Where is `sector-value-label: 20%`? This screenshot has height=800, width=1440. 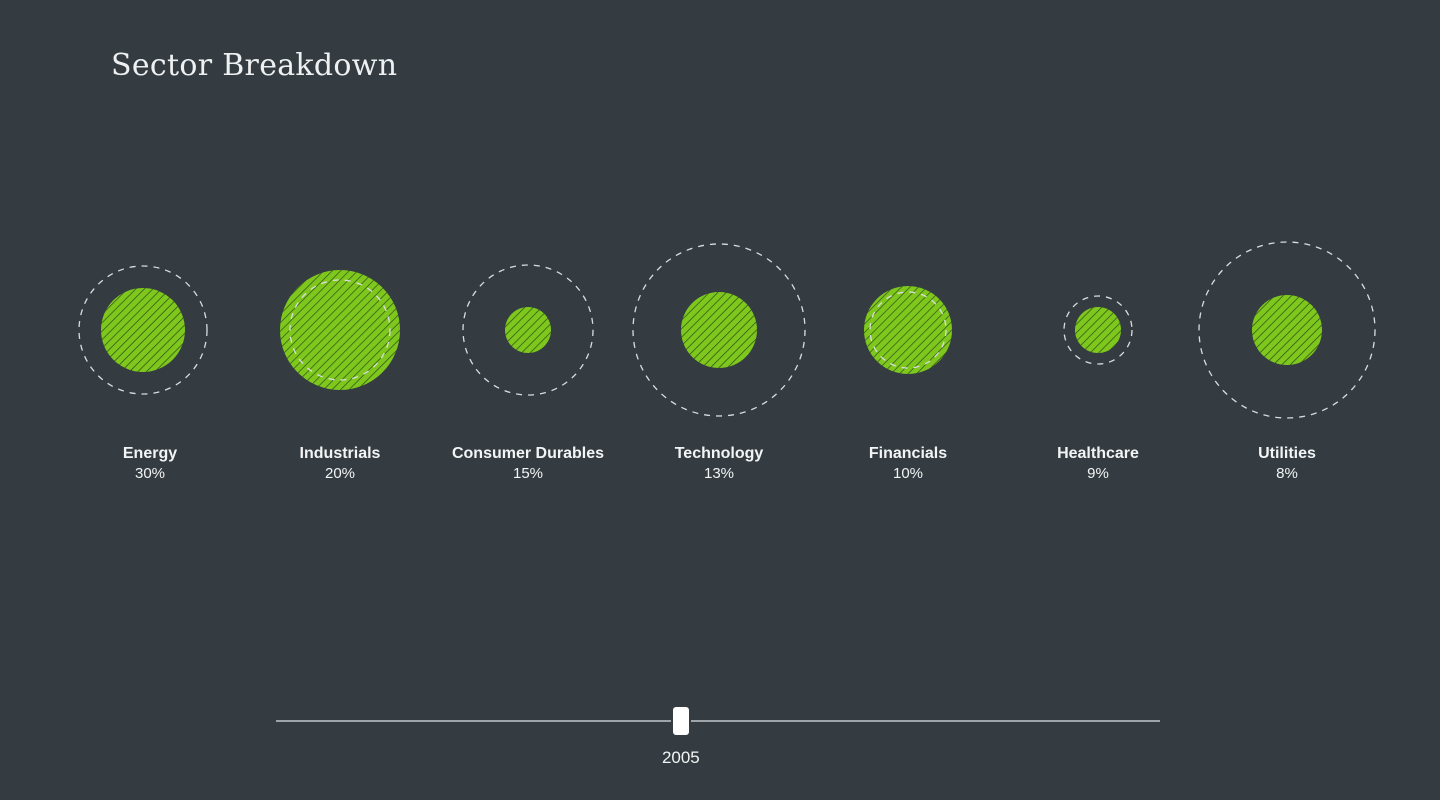
sector-value-label: 20% is located at coordinates (340, 473).